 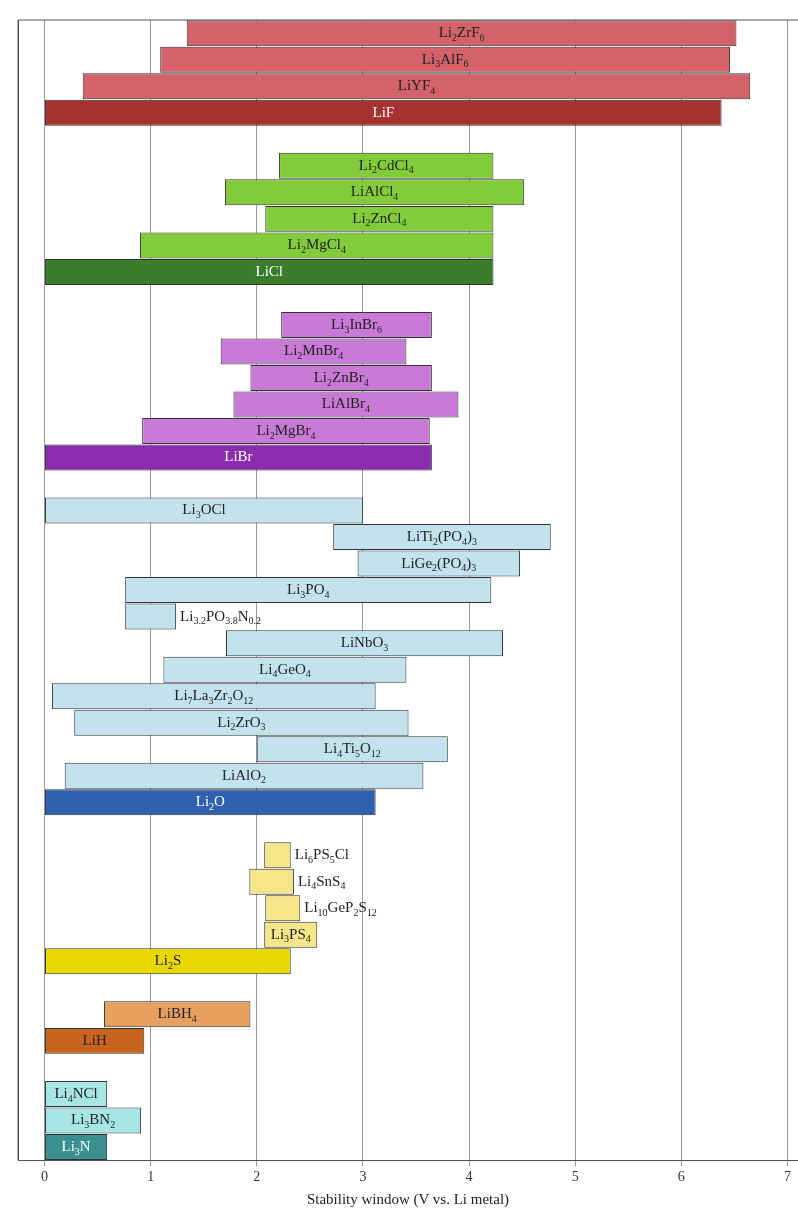 I want to click on x-tick-label: 2, so click(x=257, y=1177).